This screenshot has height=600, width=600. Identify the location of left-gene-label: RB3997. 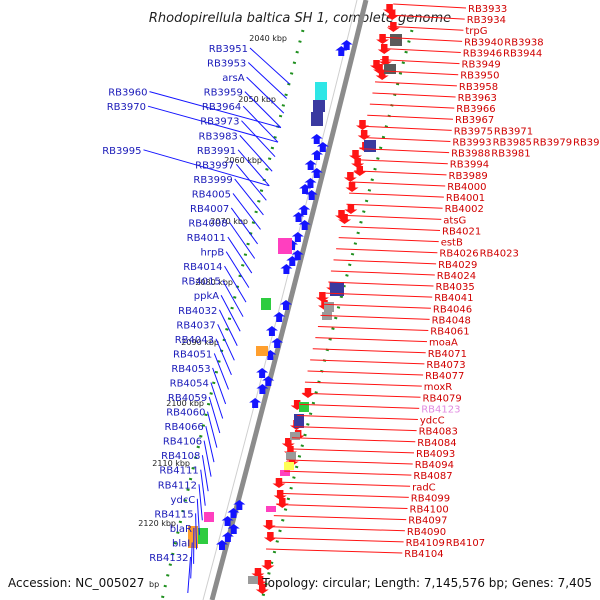
(214, 165).